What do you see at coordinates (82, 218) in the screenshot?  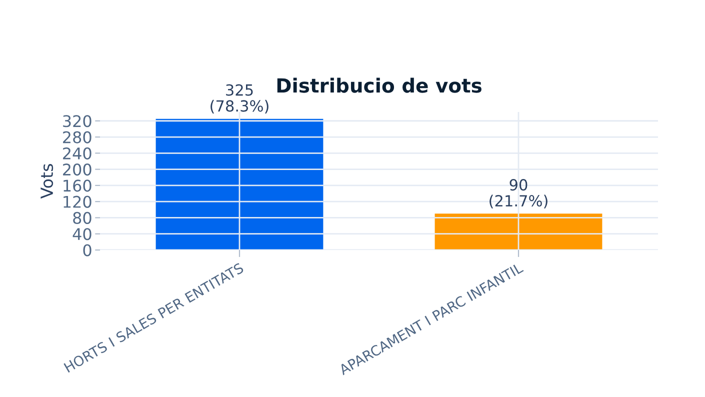 I see `y-tick-label: 80` at bounding box center [82, 218].